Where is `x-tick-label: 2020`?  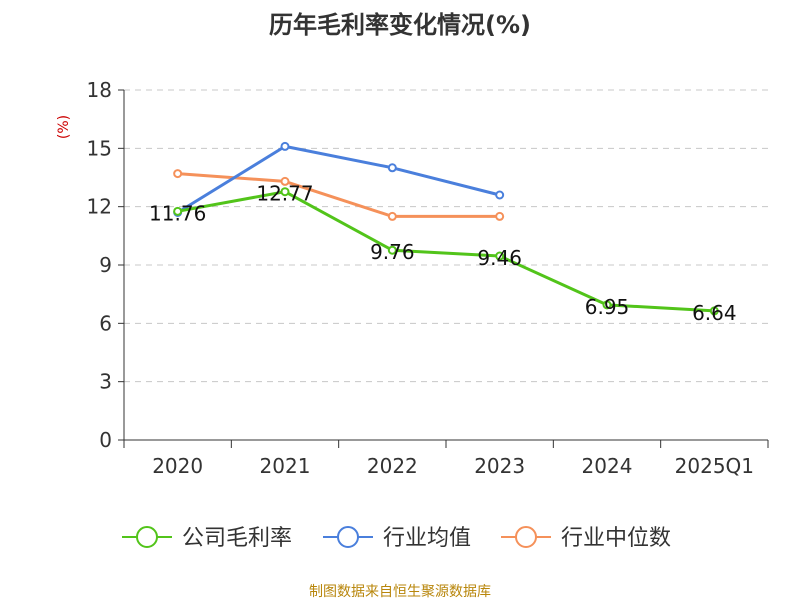
x-tick-label: 2020 is located at coordinates (177, 466).